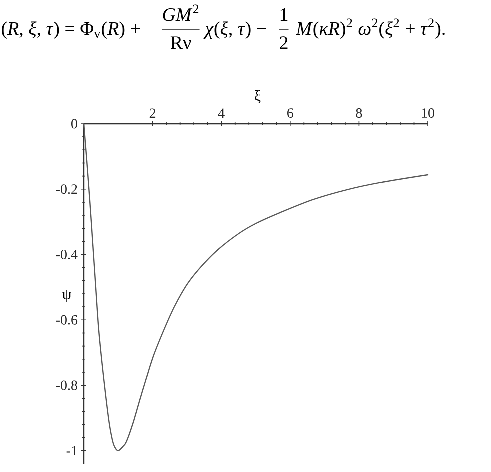  Describe the element at coordinates (153, 113) in the screenshot. I see `x-tick-label: 2` at that location.